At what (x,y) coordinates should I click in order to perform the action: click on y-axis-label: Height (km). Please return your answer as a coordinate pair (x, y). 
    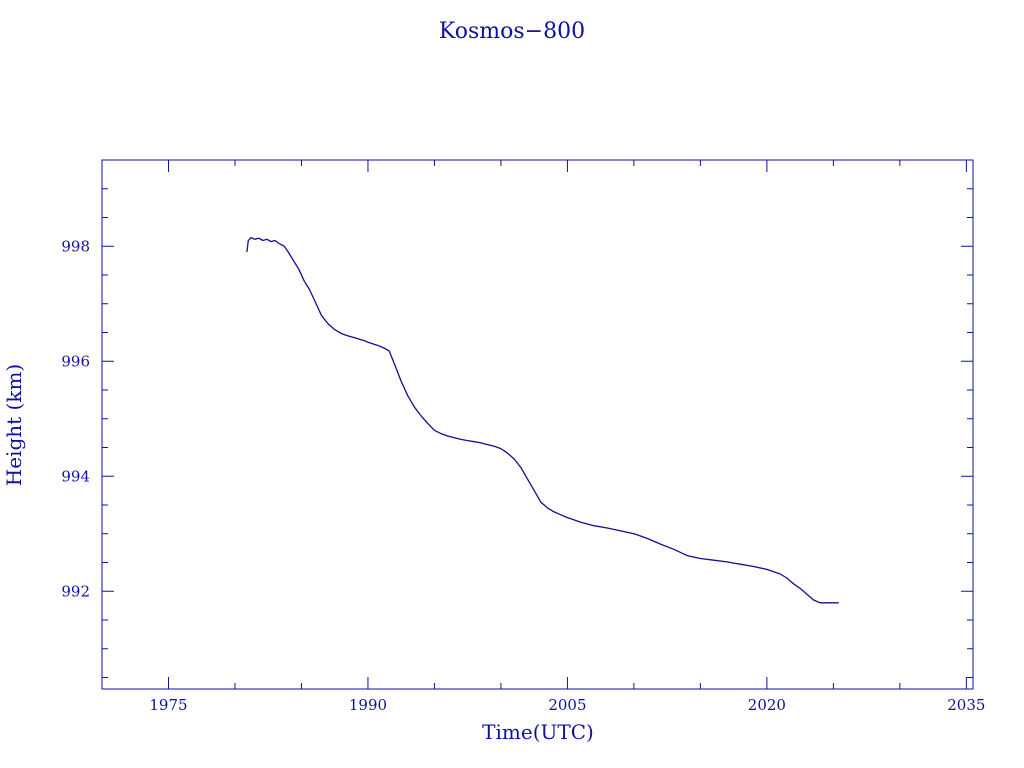
    Looking at the image, I should click on (14, 425).